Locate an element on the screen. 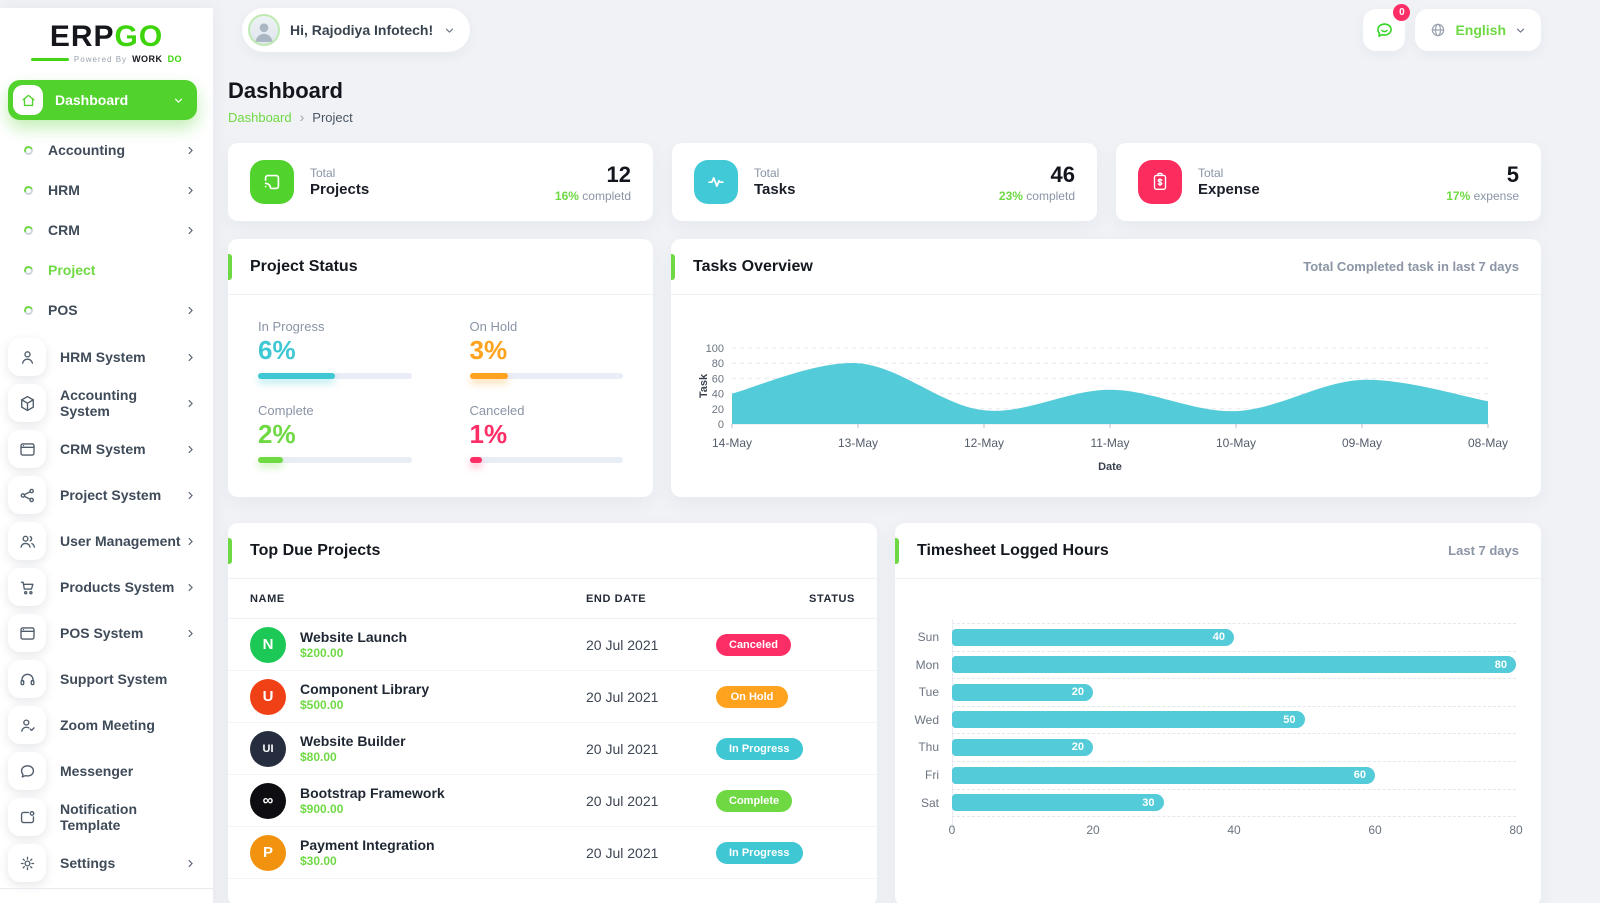 The image size is (1600, 903). sidebar-item-project: Project is located at coordinates (106, 270).